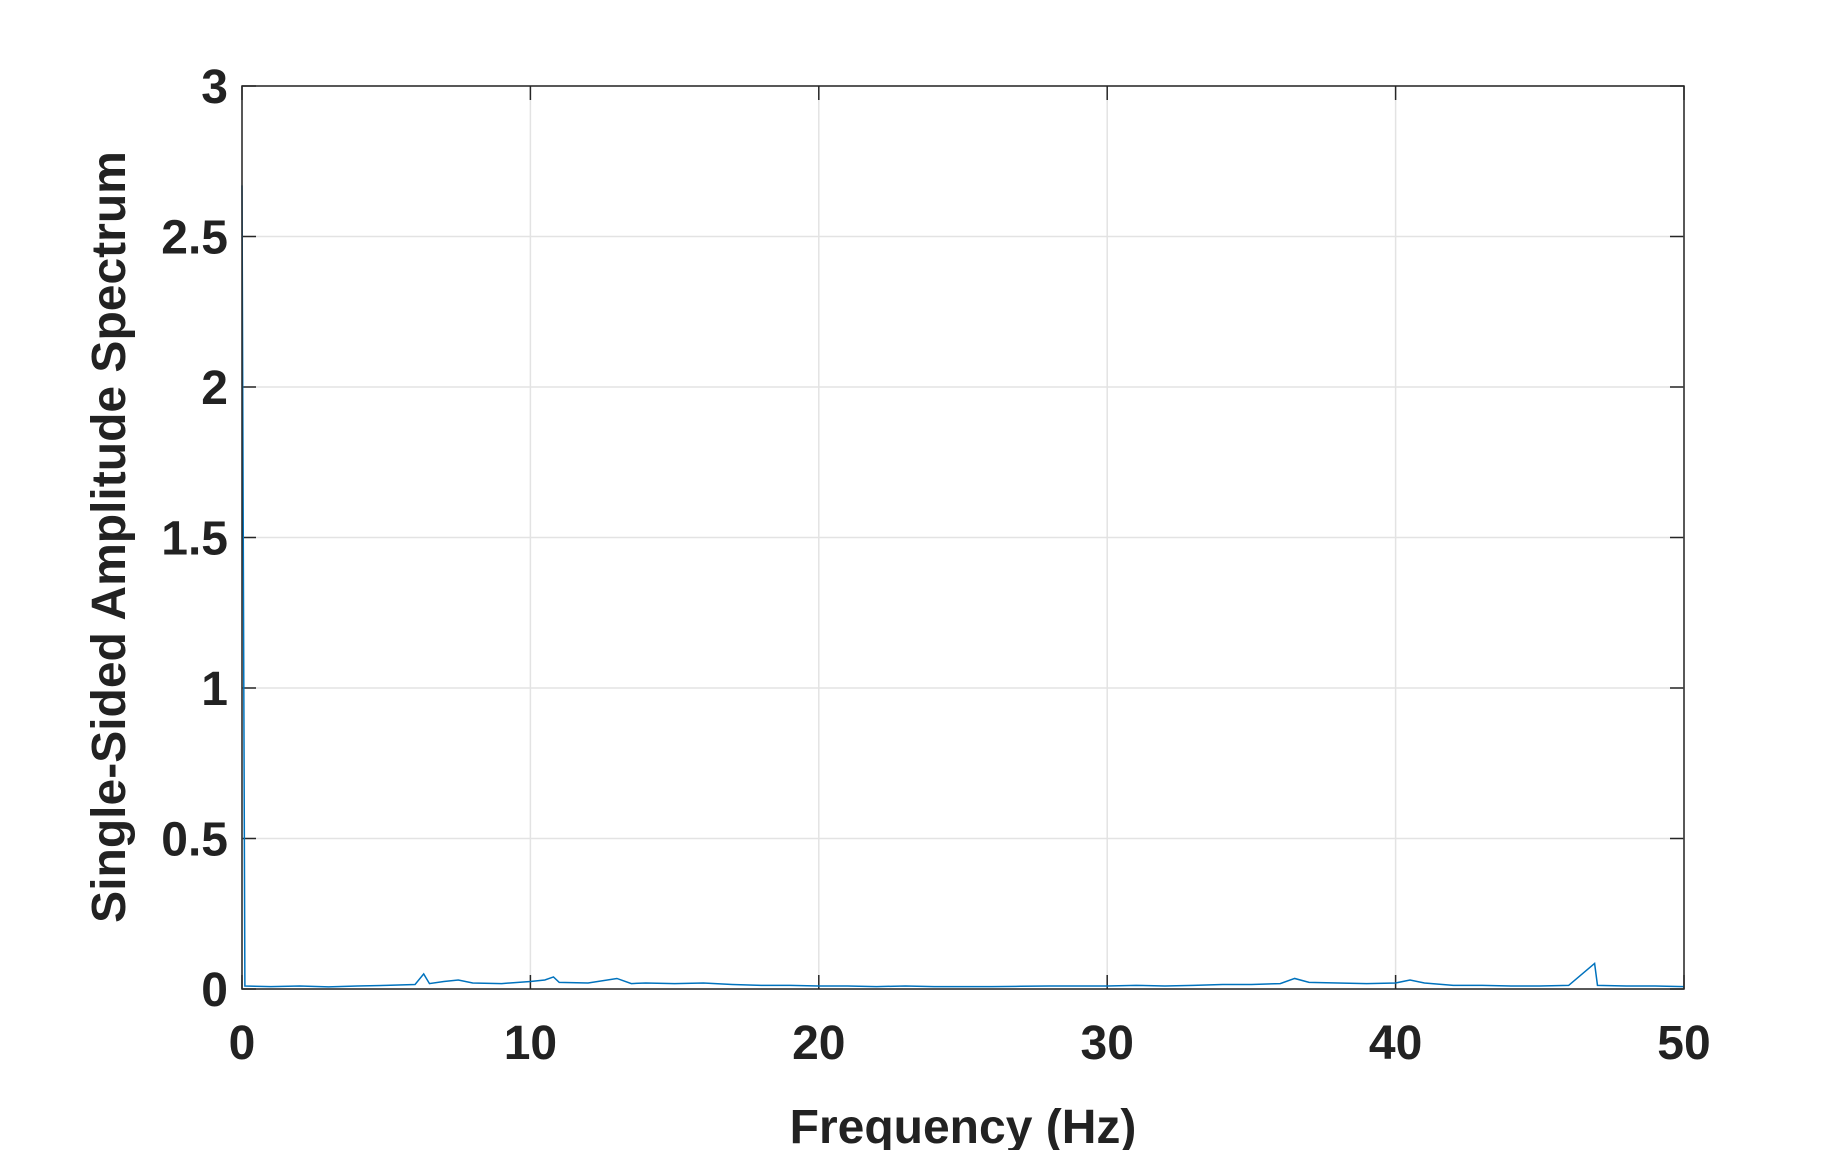 The height and width of the screenshot is (1150, 1840). What do you see at coordinates (214, 388) in the screenshot?
I see `y-tick-label: 2` at bounding box center [214, 388].